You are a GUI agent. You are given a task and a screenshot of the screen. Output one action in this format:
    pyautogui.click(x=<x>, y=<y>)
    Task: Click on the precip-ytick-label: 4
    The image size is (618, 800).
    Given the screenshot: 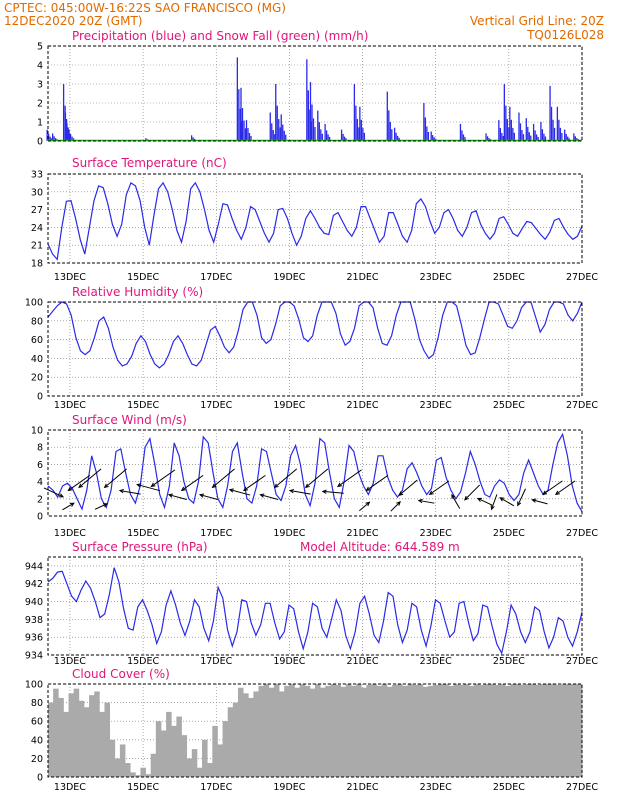 What is the action you would take?
    pyautogui.click(x=40, y=66)
    